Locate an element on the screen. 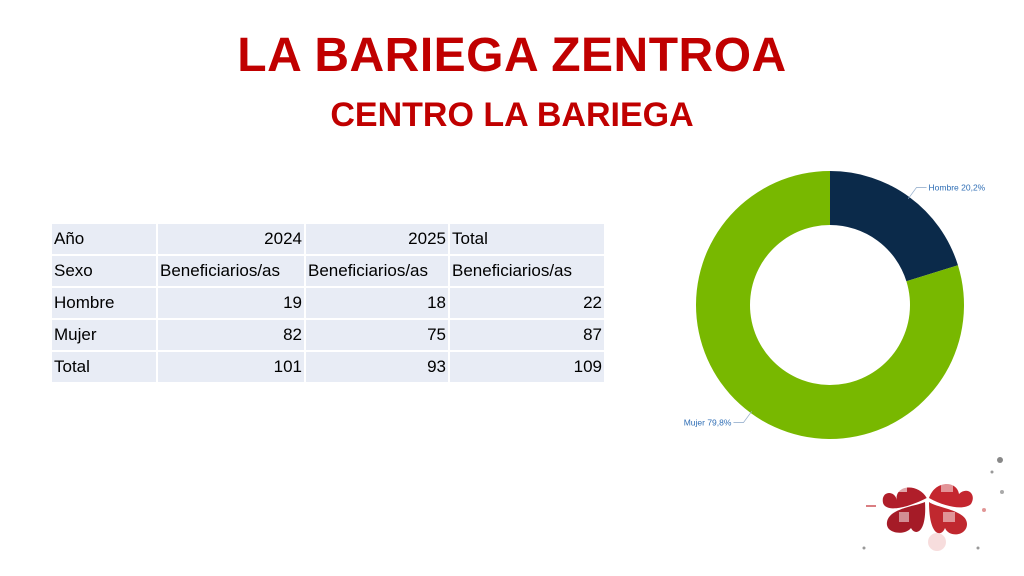 This screenshot has width=1024, height=576. table-cell: Mujer is located at coordinates (104, 335).